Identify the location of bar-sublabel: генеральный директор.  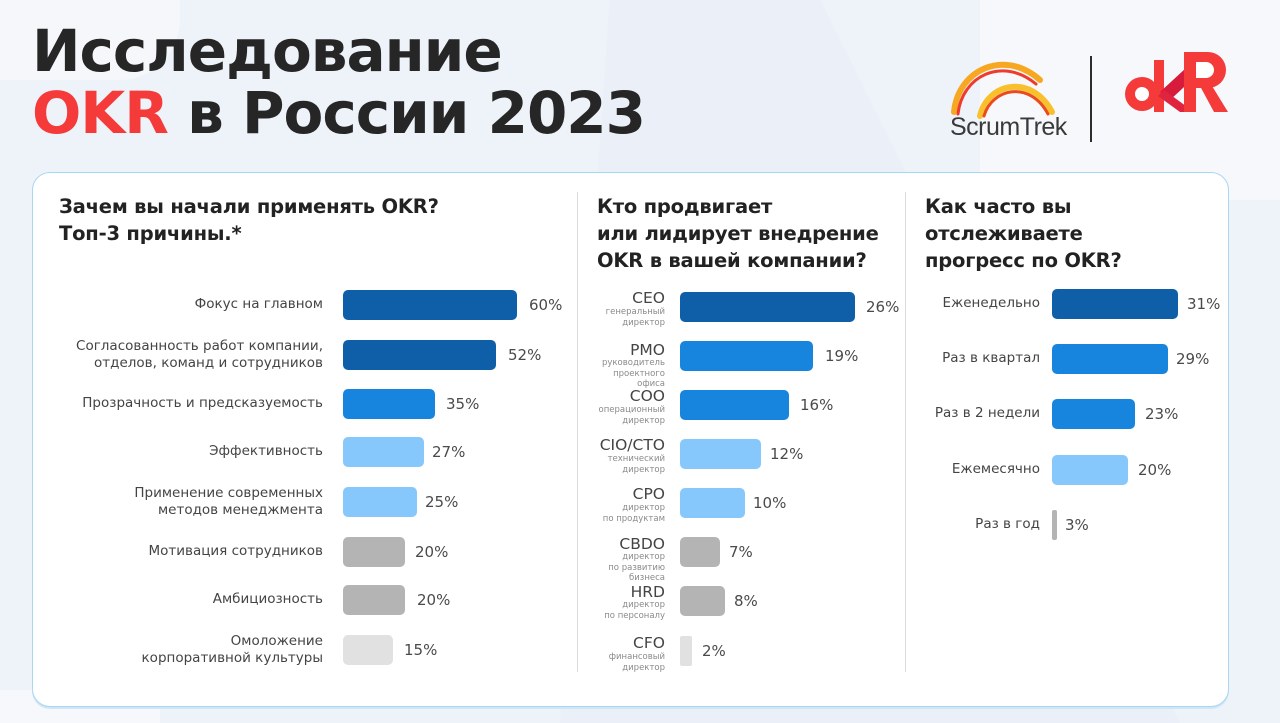
(635, 317).